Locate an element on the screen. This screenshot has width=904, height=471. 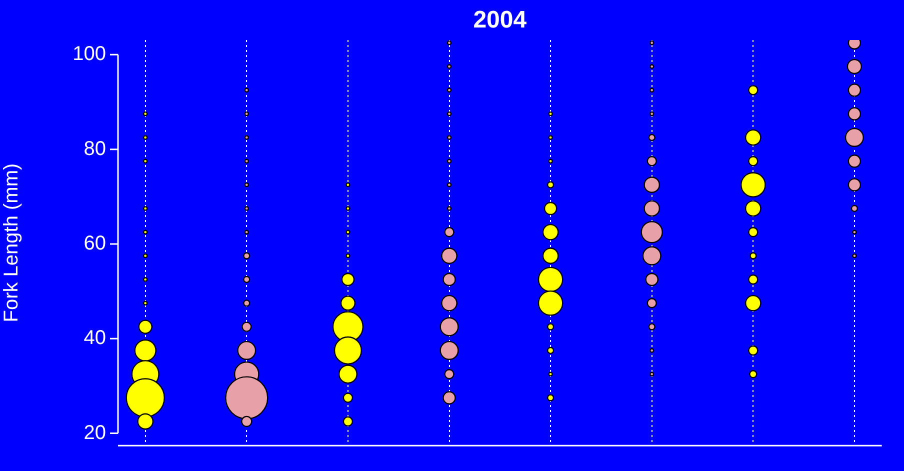
y-axis-title: Fork Length (mm) is located at coordinates (11, 242).